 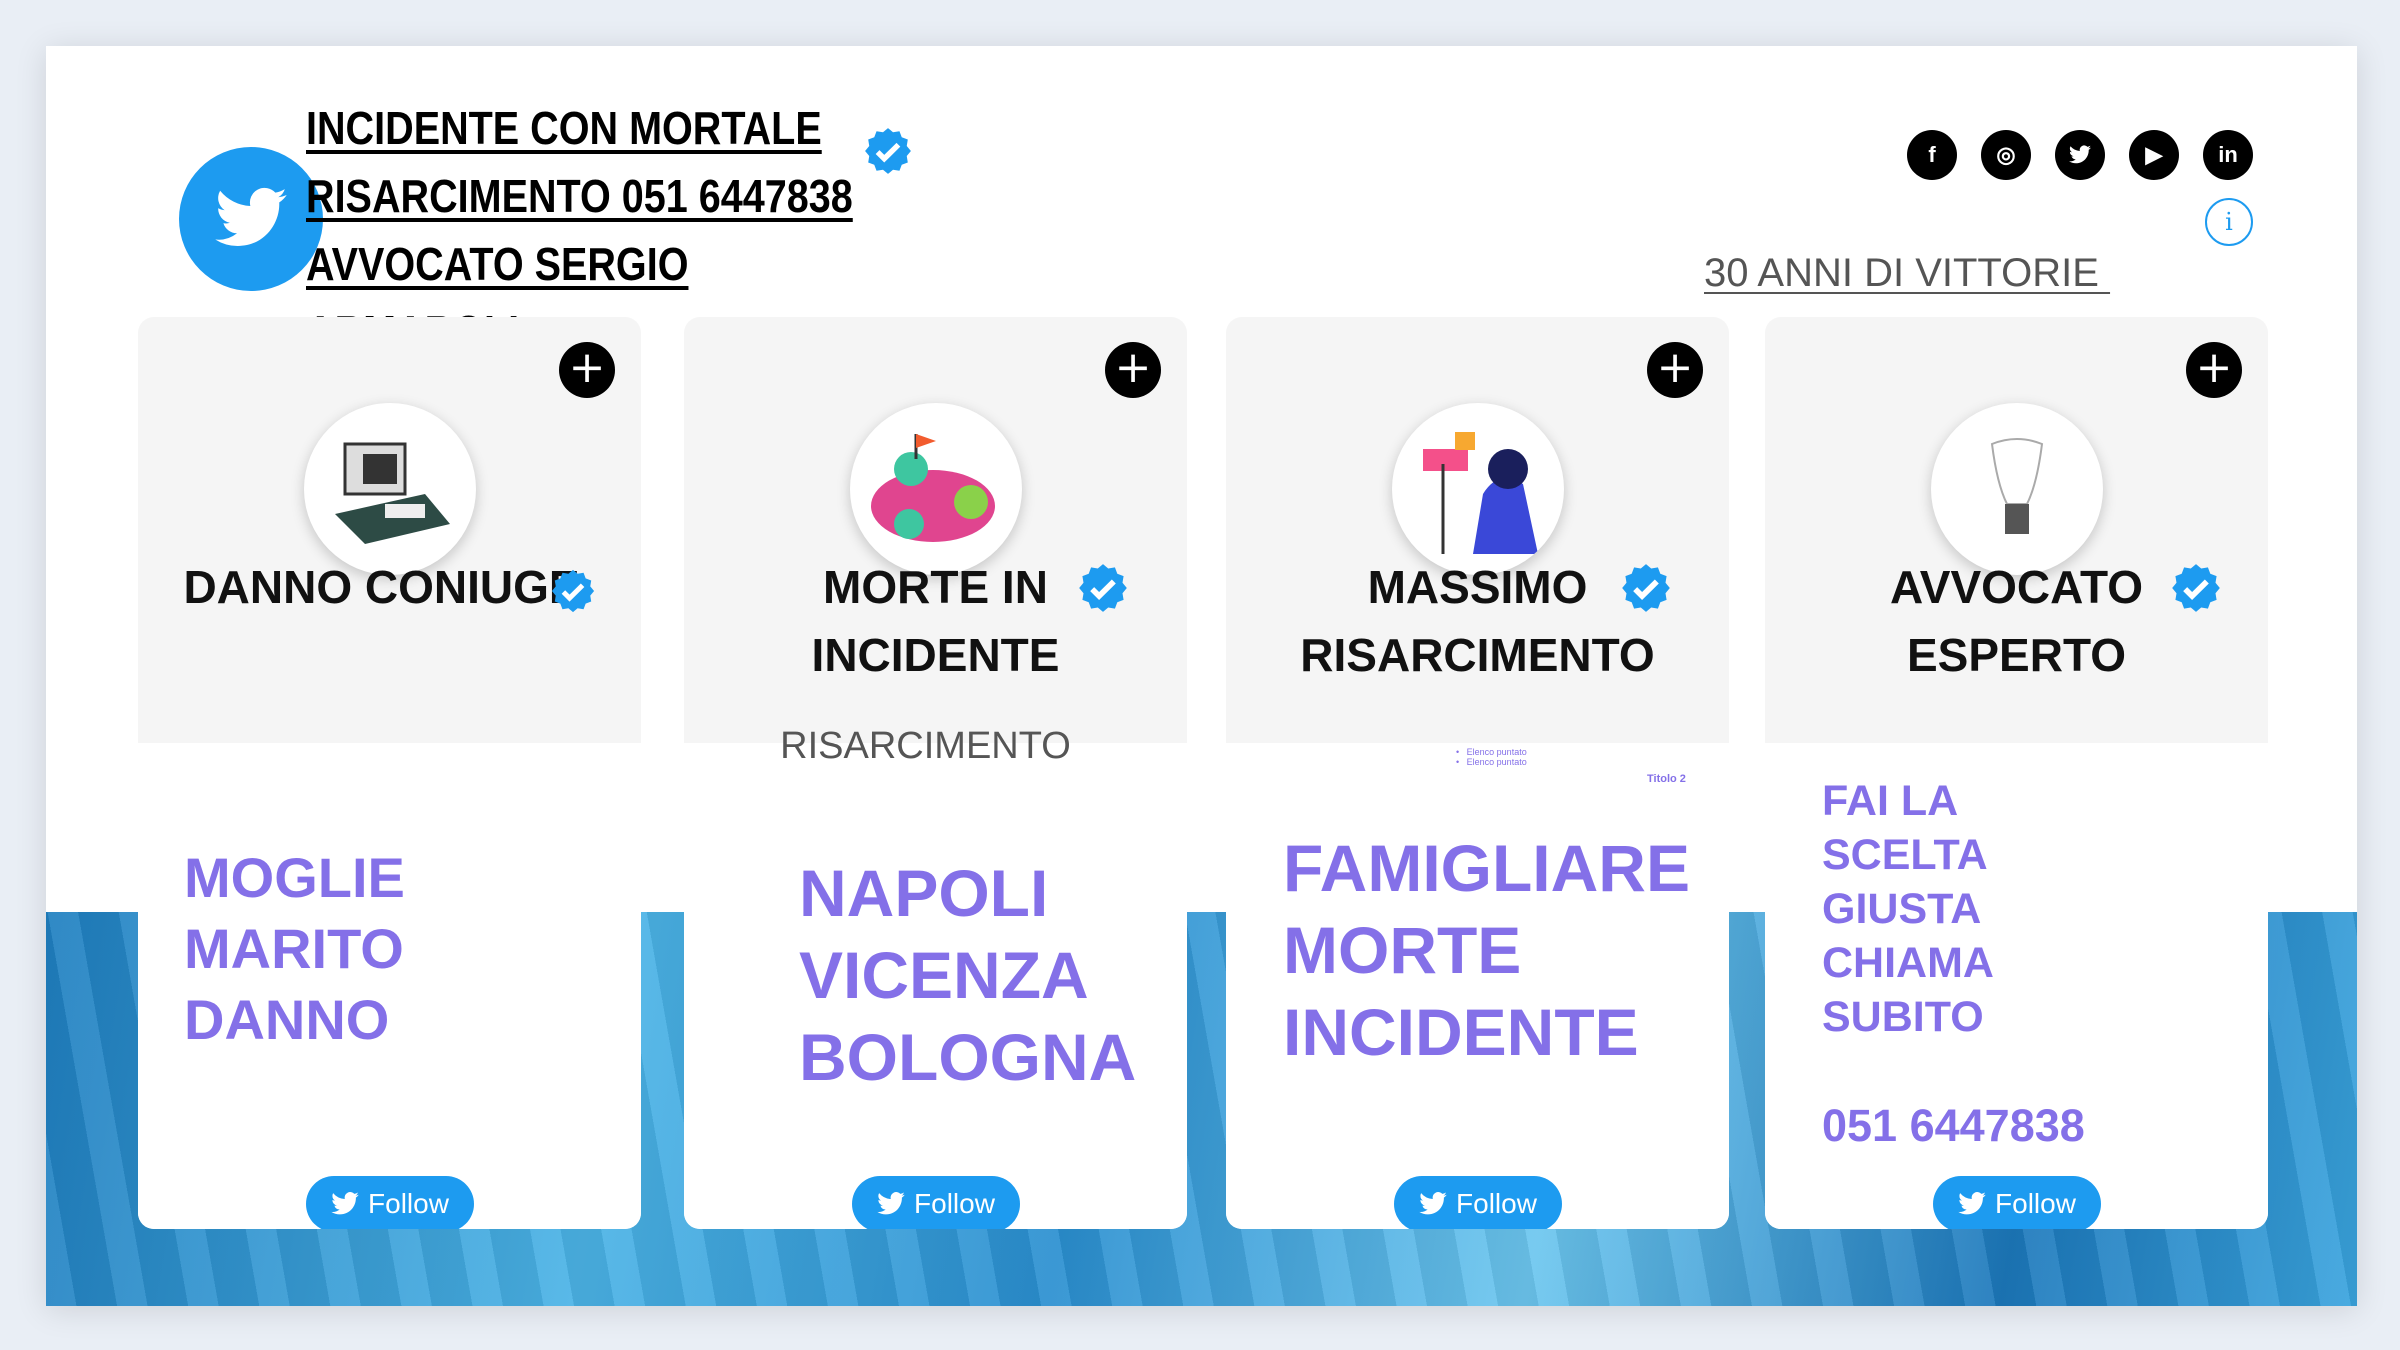 I want to click on avatar-woman-illustration, so click(x=1478, y=489).